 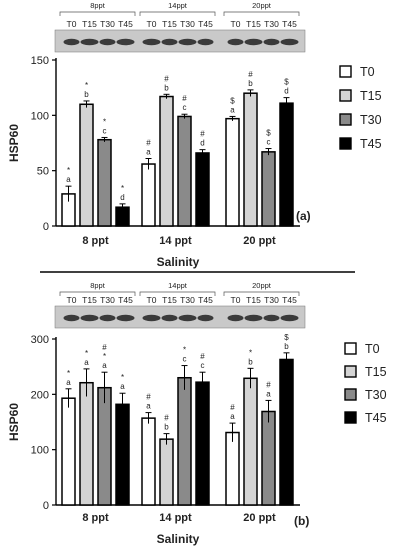 I want to click on x-axis-title: Salinity, so click(x=178, y=539).